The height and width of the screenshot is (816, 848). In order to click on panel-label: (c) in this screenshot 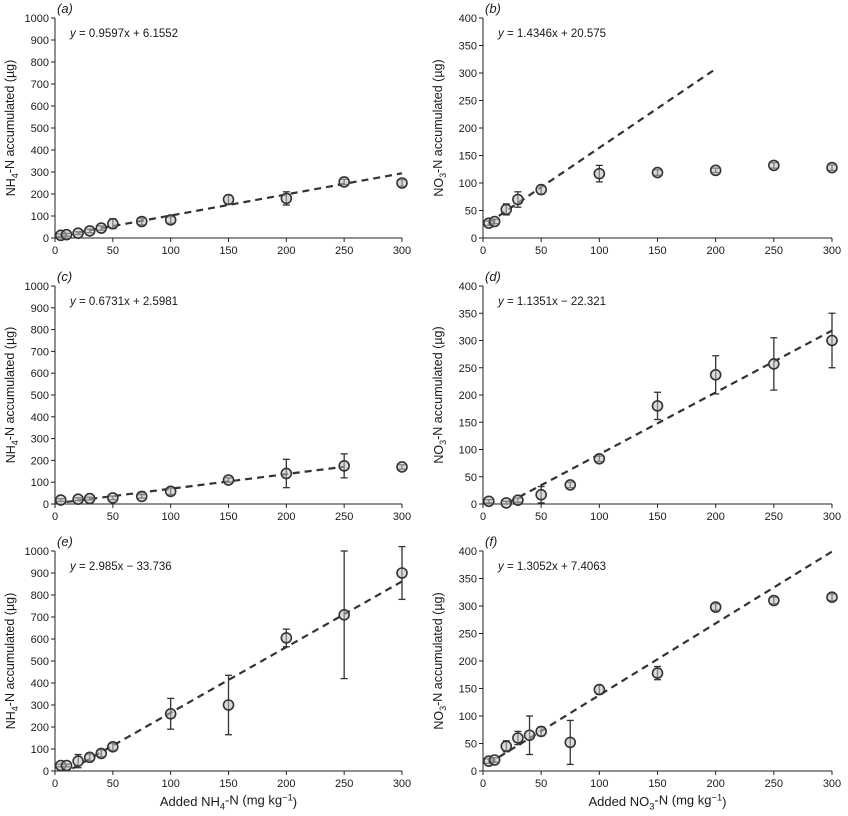, I will do `click(64, 276)`.